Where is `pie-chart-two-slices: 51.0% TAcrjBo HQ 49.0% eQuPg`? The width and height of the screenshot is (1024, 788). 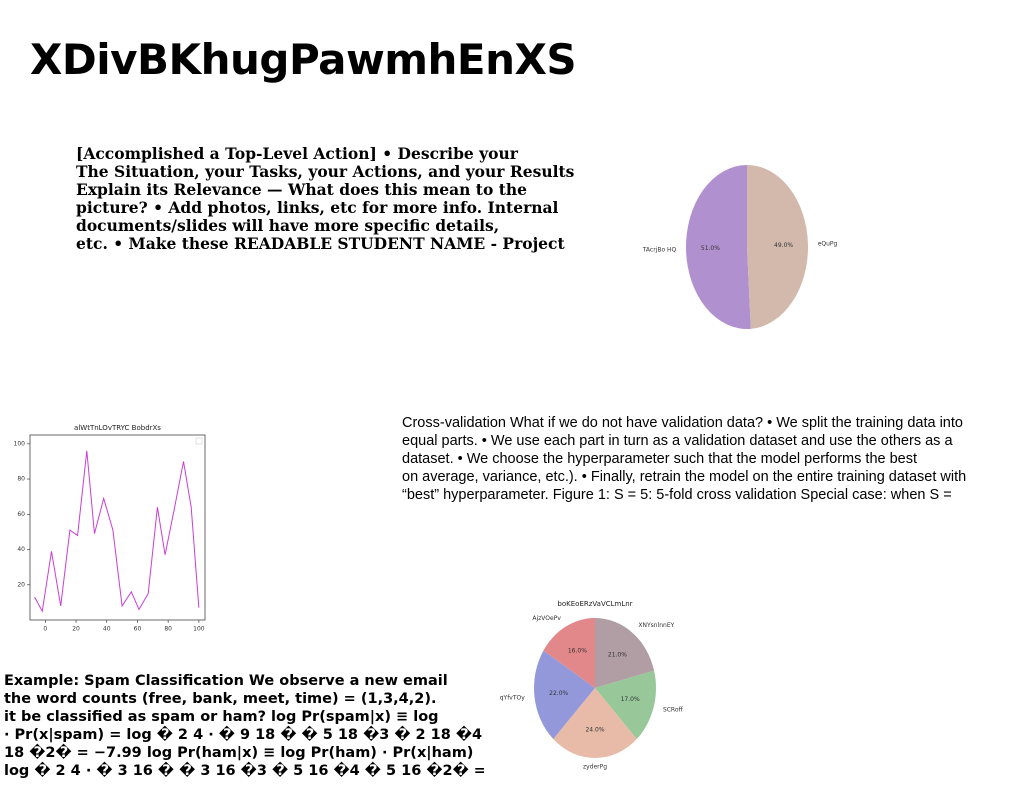
pie-chart-two-slices: 51.0% TAcrjBo HQ 49.0% eQuPg is located at coordinates (750, 247).